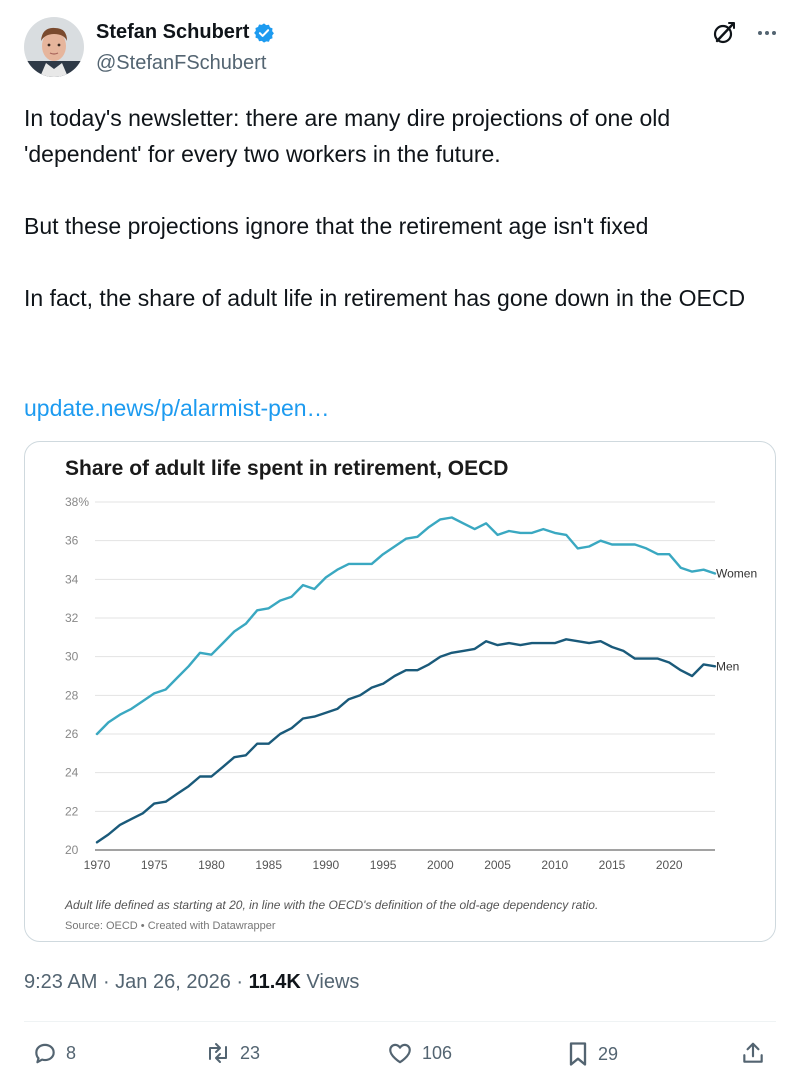 The image size is (801, 1088). I want to click on author-name-row: Stefan Schubert, so click(185, 32).